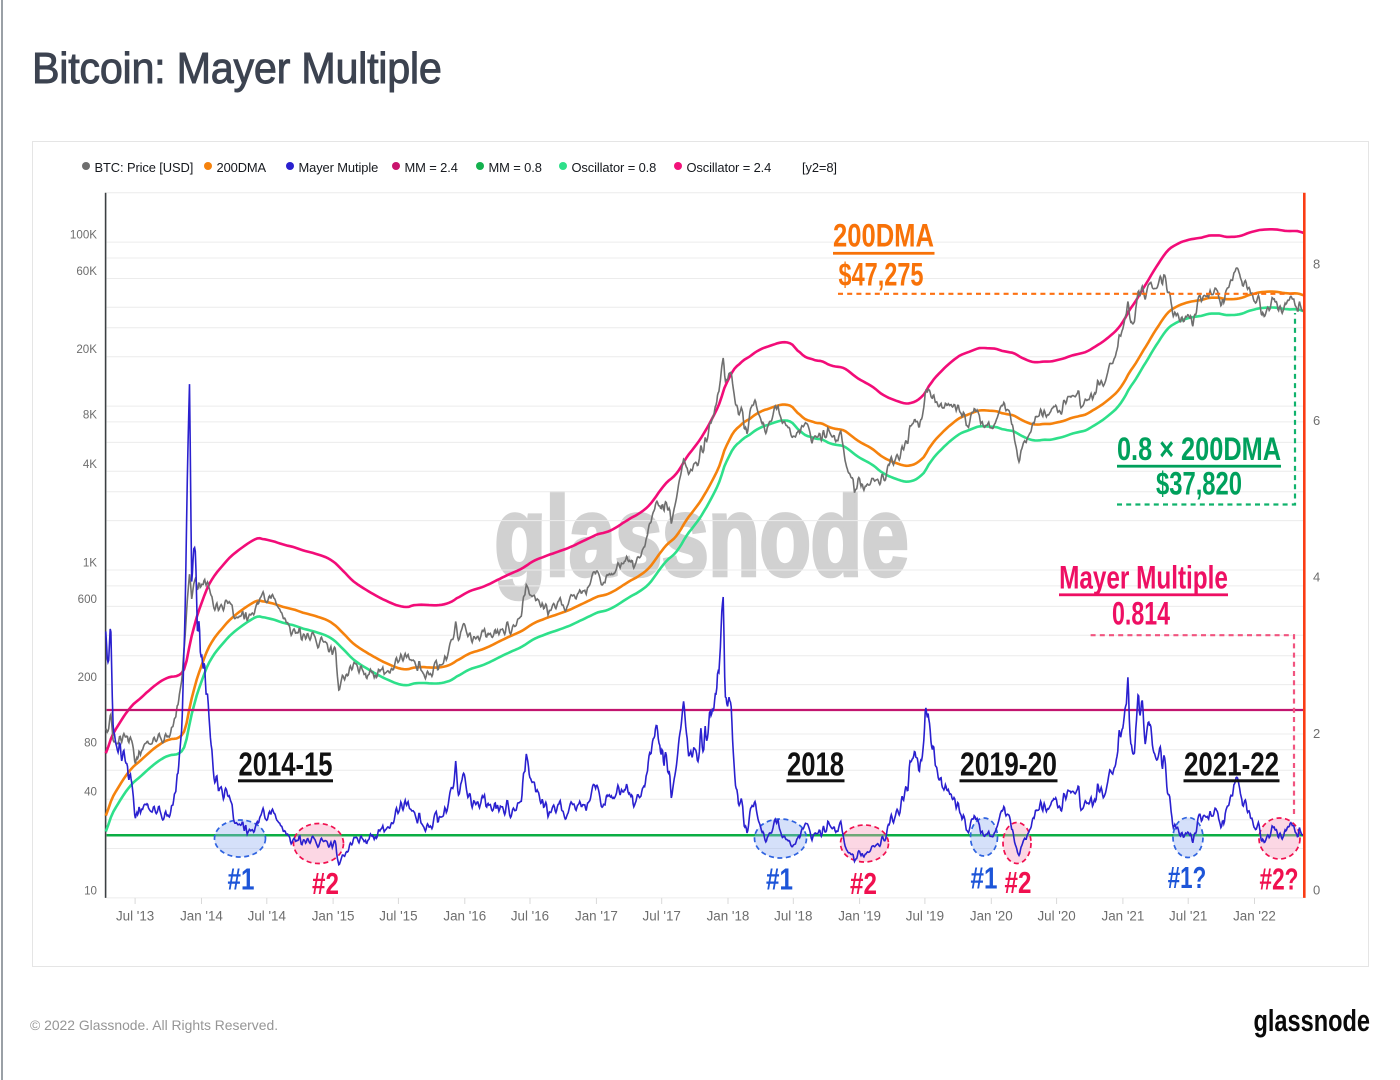  Describe the element at coordinates (135, 916) in the screenshot. I see `svg-text: Jul '13` at that location.